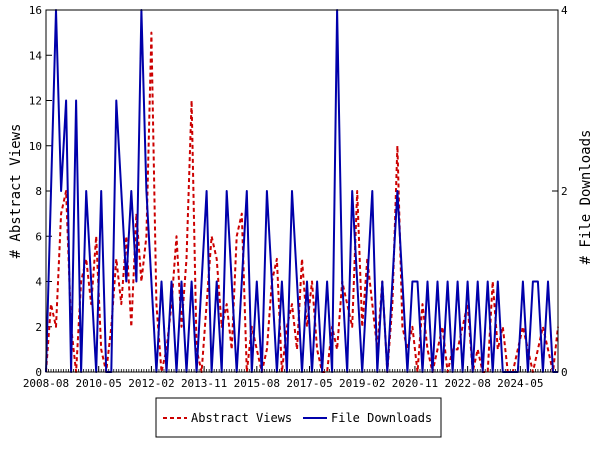  Describe the element at coordinates (99, 383) in the screenshot. I see `x-tick-label: 2010-05` at that location.